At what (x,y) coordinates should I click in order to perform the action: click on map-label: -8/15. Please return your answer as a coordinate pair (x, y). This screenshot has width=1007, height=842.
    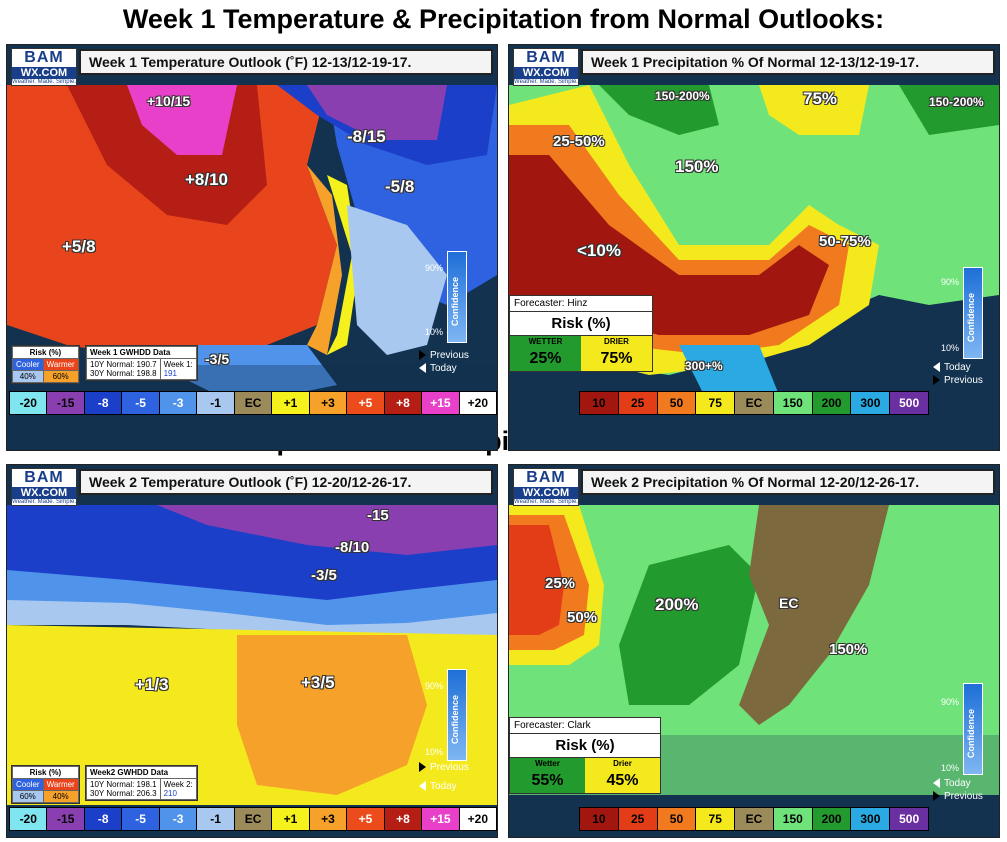
    Looking at the image, I should click on (366, 136).